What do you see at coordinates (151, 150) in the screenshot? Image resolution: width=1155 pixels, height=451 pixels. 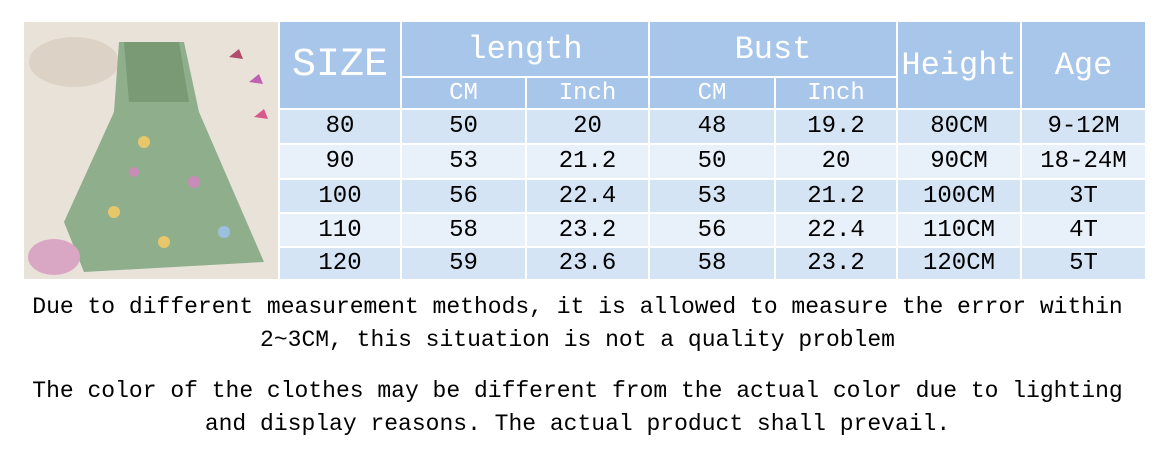 I see `product-photo` at bounding box center [151, 150].